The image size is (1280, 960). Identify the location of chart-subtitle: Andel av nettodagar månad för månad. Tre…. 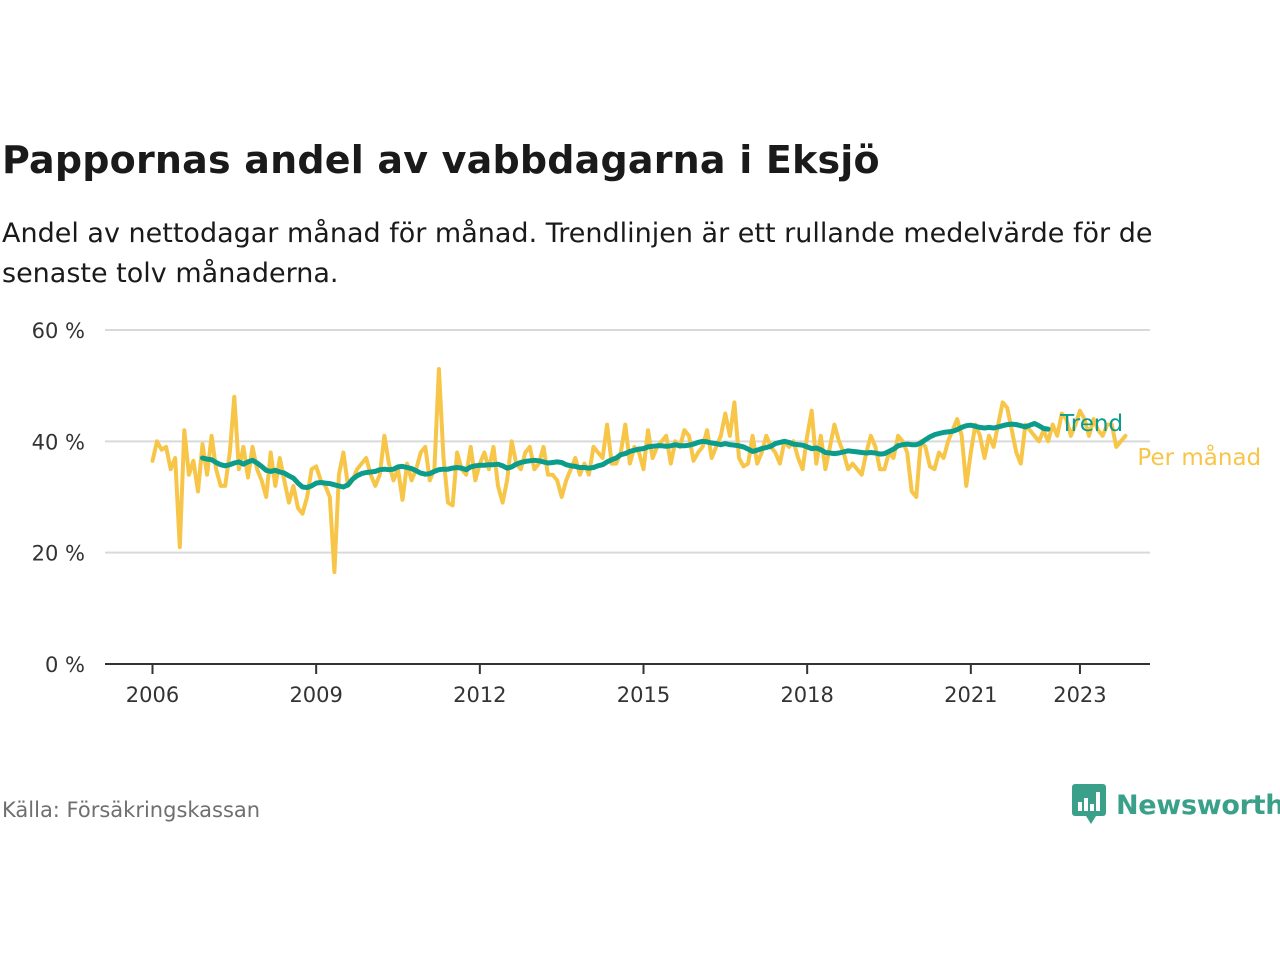
(577, 253).